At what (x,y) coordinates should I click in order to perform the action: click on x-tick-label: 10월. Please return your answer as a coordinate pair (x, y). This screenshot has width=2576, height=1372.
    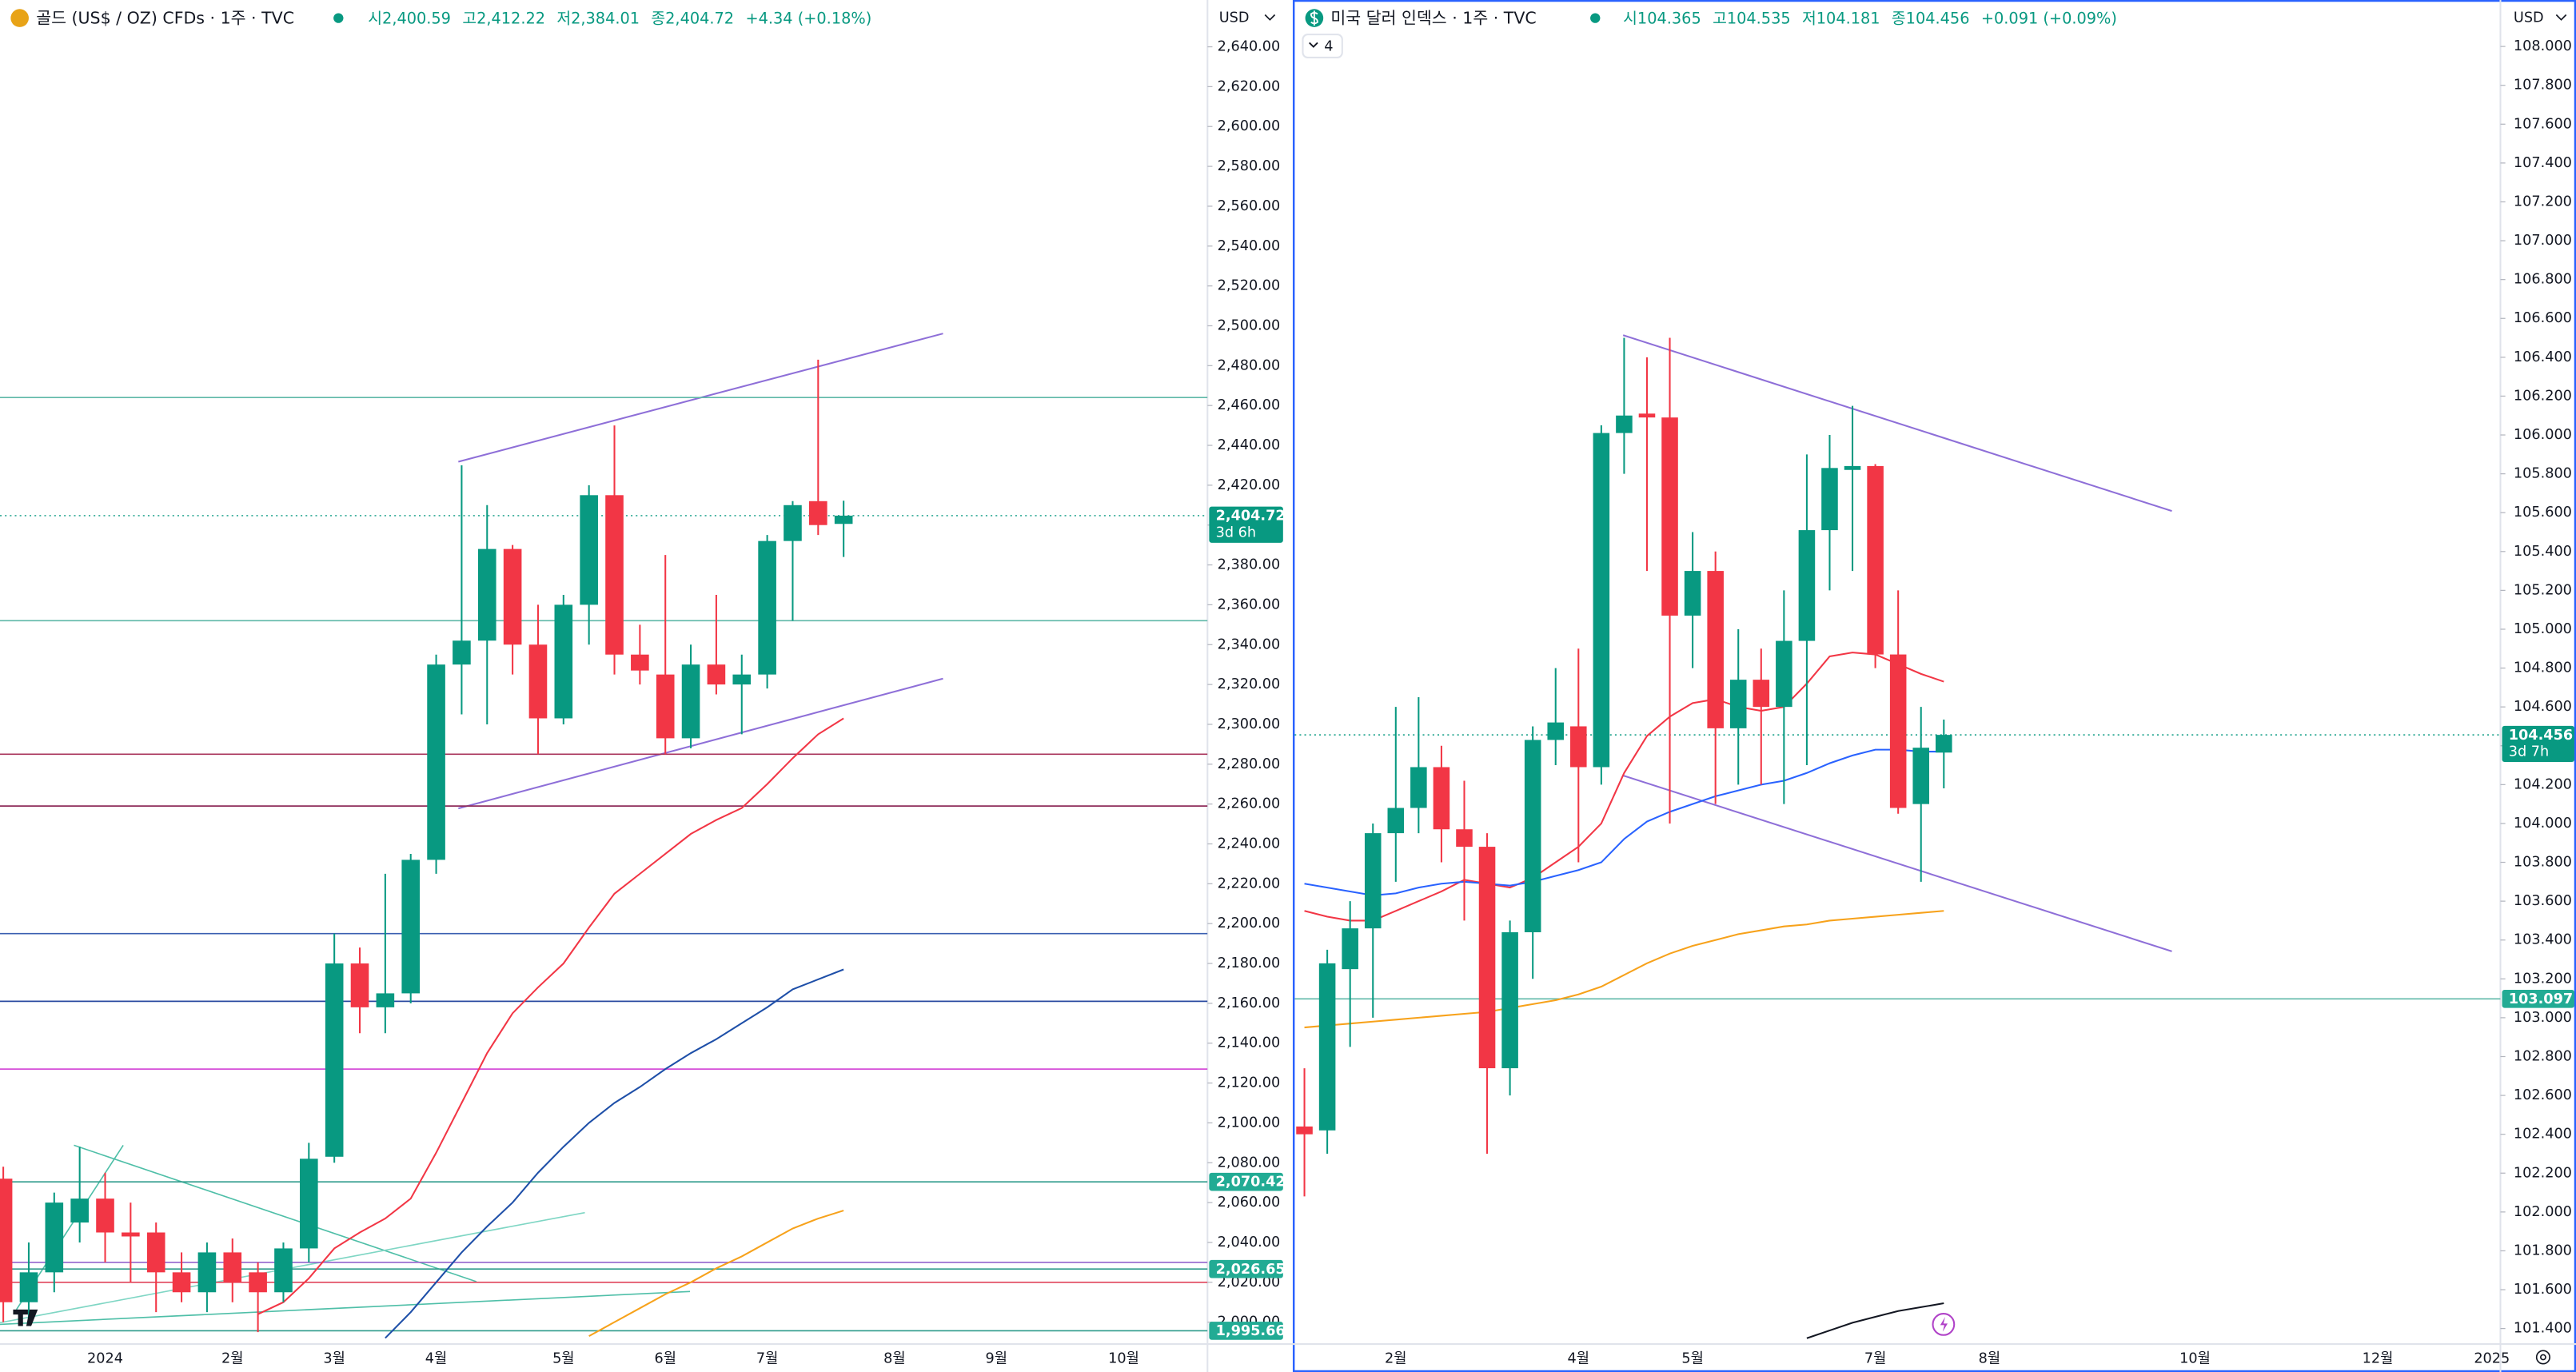
    Looking at the image, I should click on (2195, 1358).